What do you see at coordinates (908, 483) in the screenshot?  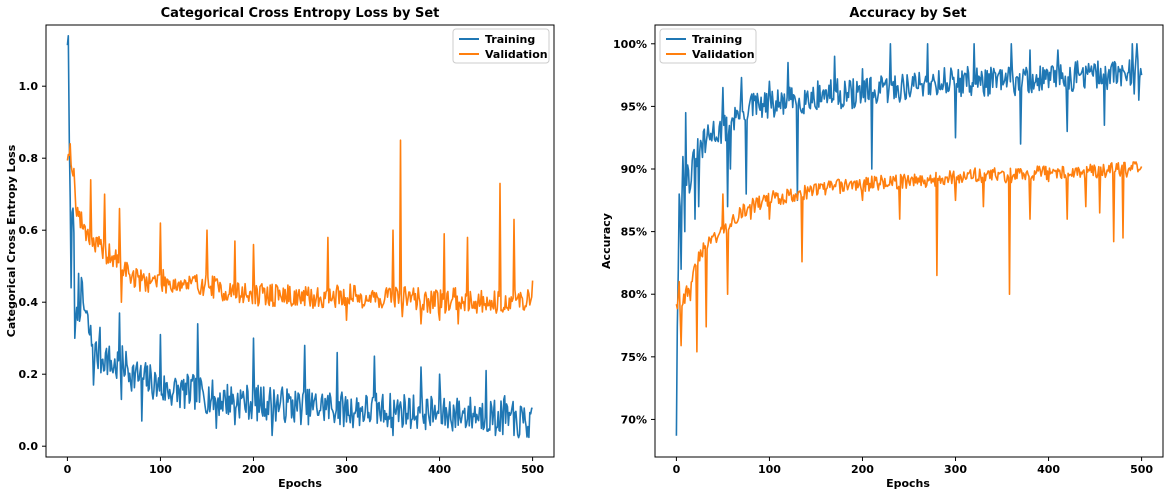 I see `accuracy-chart-xlabel: Epochs` at bounding box center [908, 483].